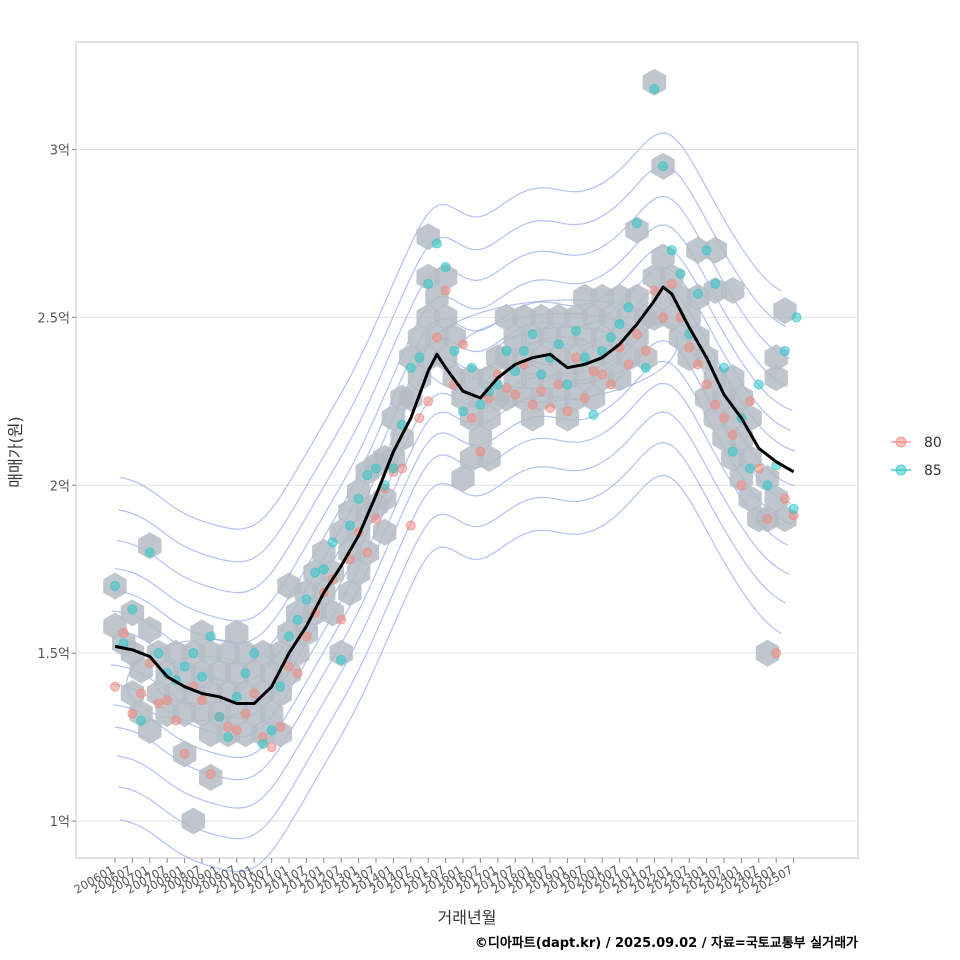 Image resolution: width=960 pixels, height=960 pixels. I want to click on y-tick-label: 1억, so click(60, 822).